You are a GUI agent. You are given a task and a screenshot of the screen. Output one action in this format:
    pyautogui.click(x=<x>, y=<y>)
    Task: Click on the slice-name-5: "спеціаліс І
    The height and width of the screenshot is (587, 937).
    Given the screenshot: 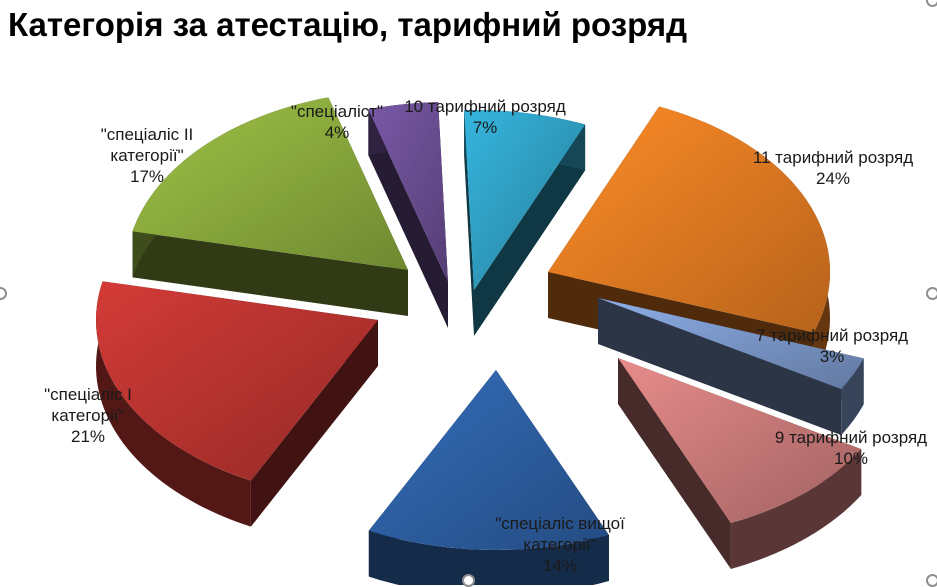 What is the action you would take?
    pyautogui.click(x=88, y=394)
    